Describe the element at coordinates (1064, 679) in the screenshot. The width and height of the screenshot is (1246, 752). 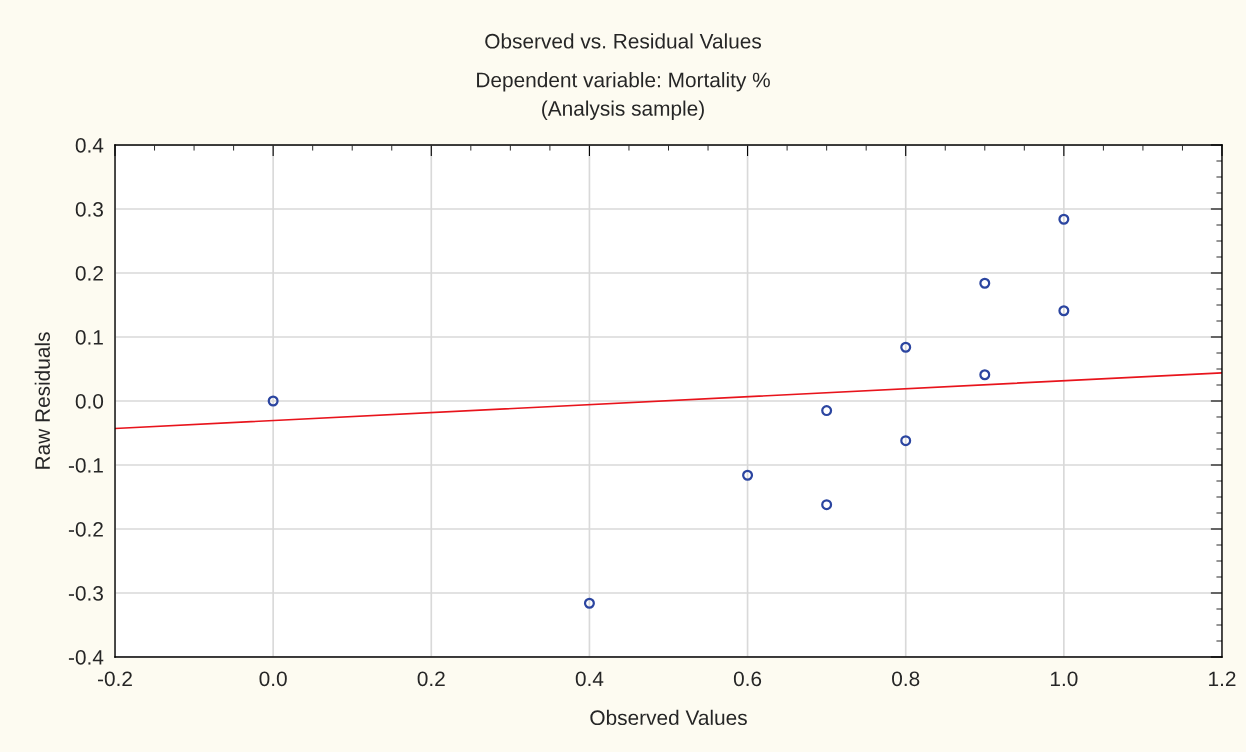
I see `x-tick-label: 1.0` at that location.